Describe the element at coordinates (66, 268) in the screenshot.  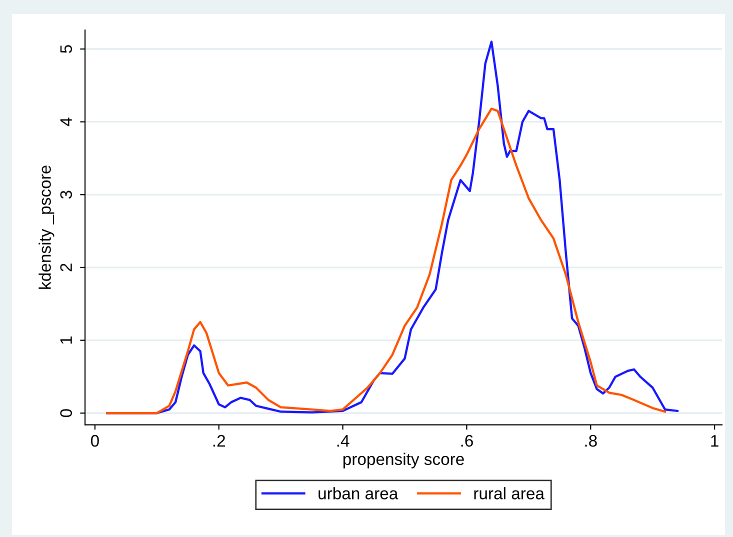
I see `y-tick-label: 2` at that location.